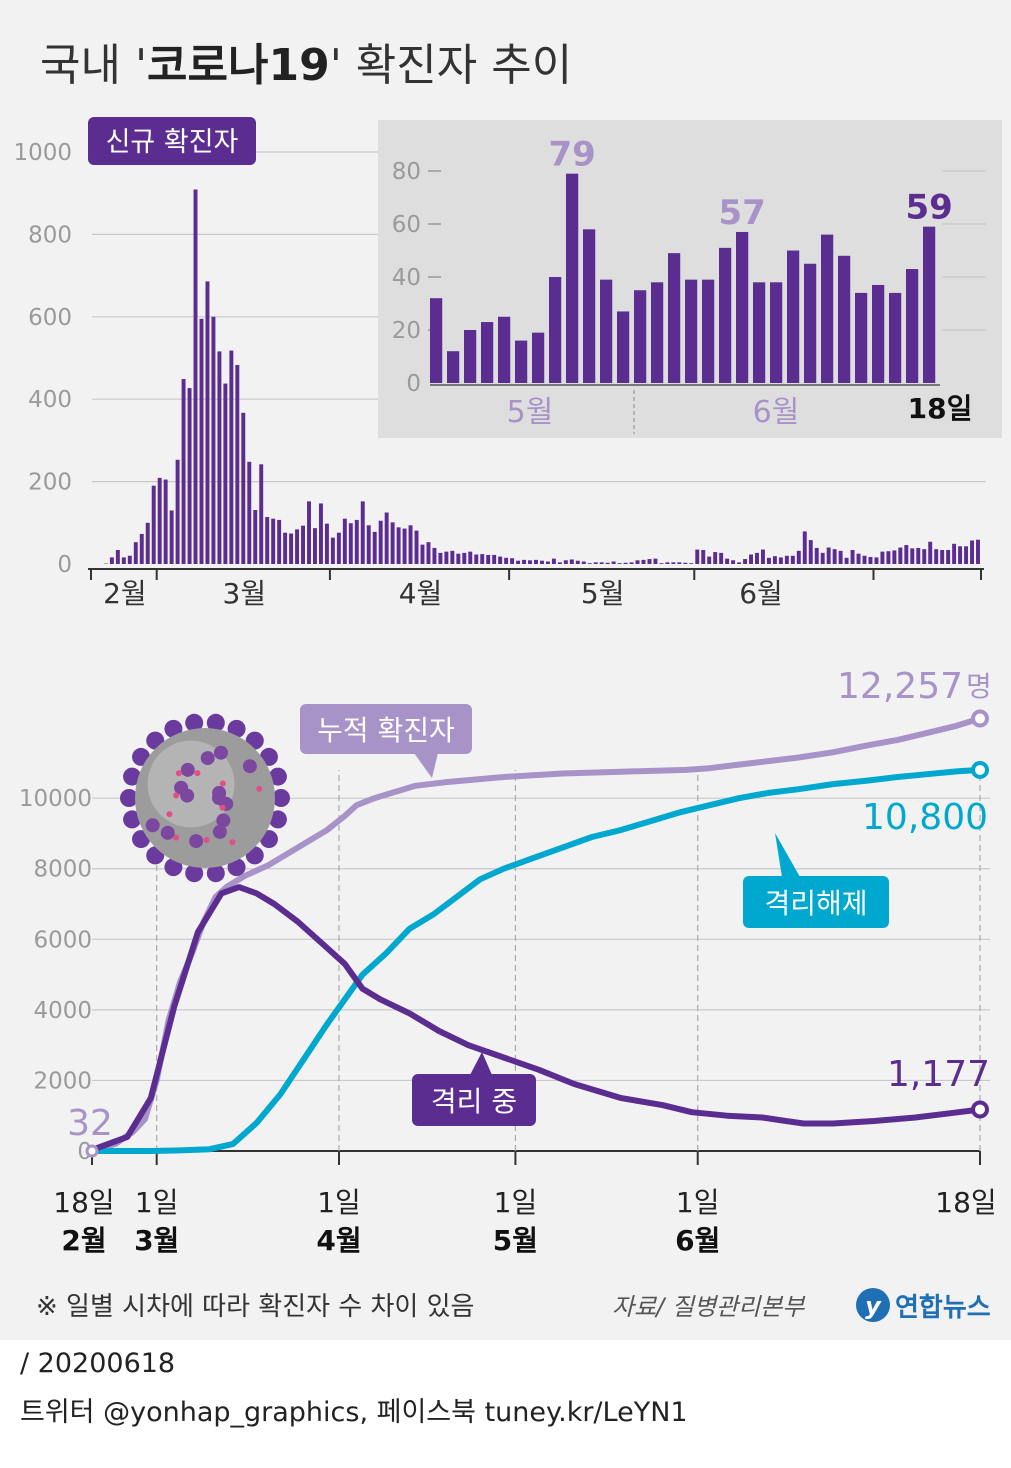 The height and width of the screenshot is (1468, 1011). I want to click on bar-month-label: 3월, so click(245, 593).